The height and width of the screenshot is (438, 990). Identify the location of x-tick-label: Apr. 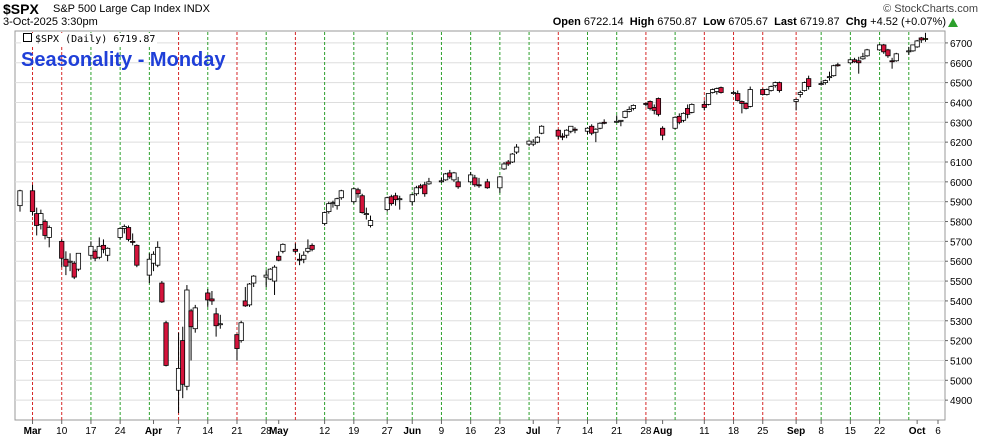
(153, 431).